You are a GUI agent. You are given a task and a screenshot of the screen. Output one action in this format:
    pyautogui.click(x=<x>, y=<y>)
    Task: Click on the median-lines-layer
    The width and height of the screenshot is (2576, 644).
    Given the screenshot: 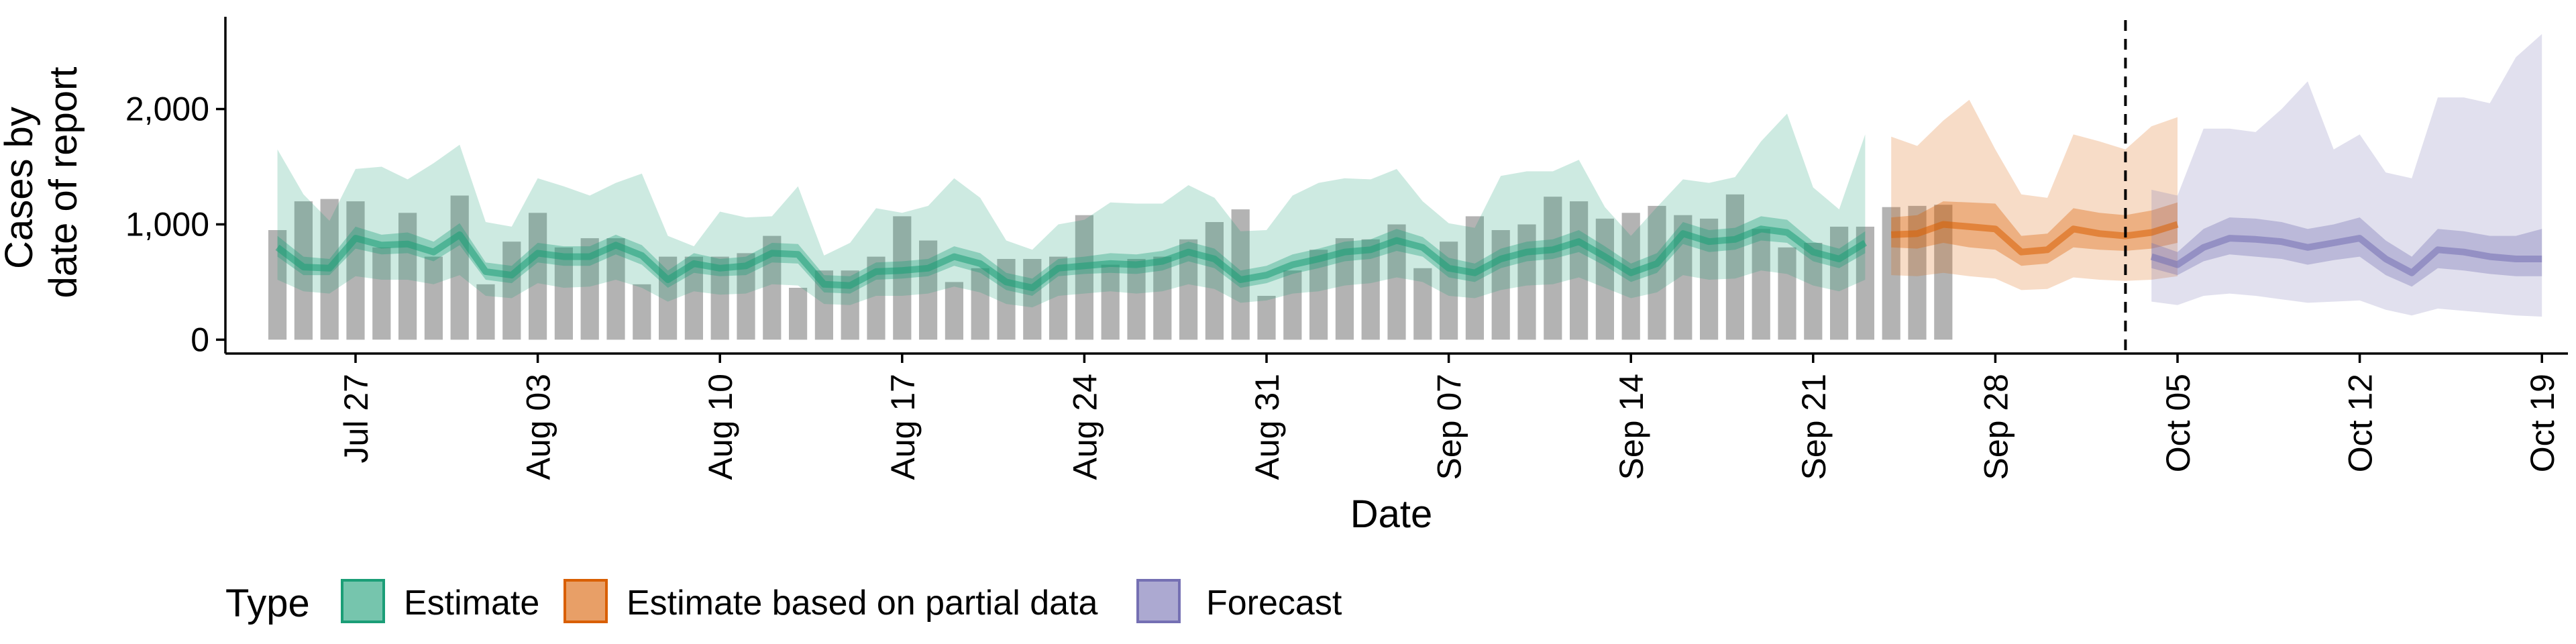 What is the action you would take?
    pyautogui.click(x=1408, y=256)
    